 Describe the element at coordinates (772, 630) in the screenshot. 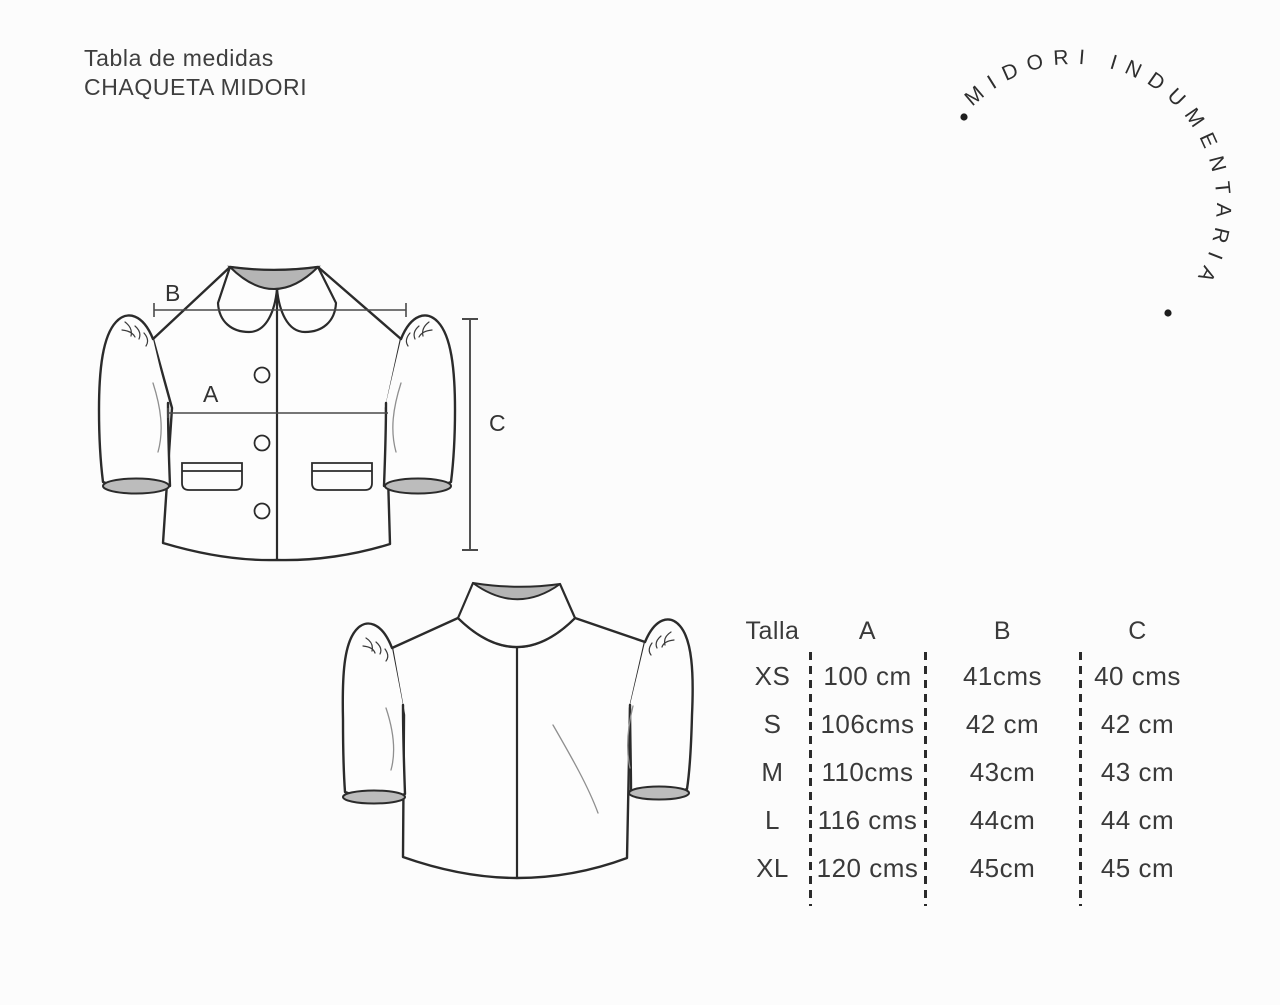

I see `header-talla: Talla` at that location.